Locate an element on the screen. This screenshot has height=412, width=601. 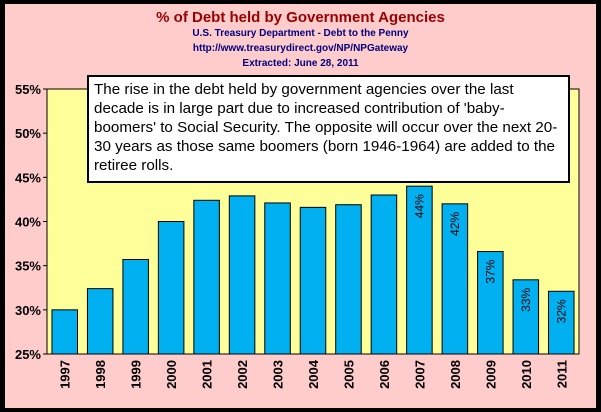
x-tick-label: 2007 is located at coordinates (419, 374).